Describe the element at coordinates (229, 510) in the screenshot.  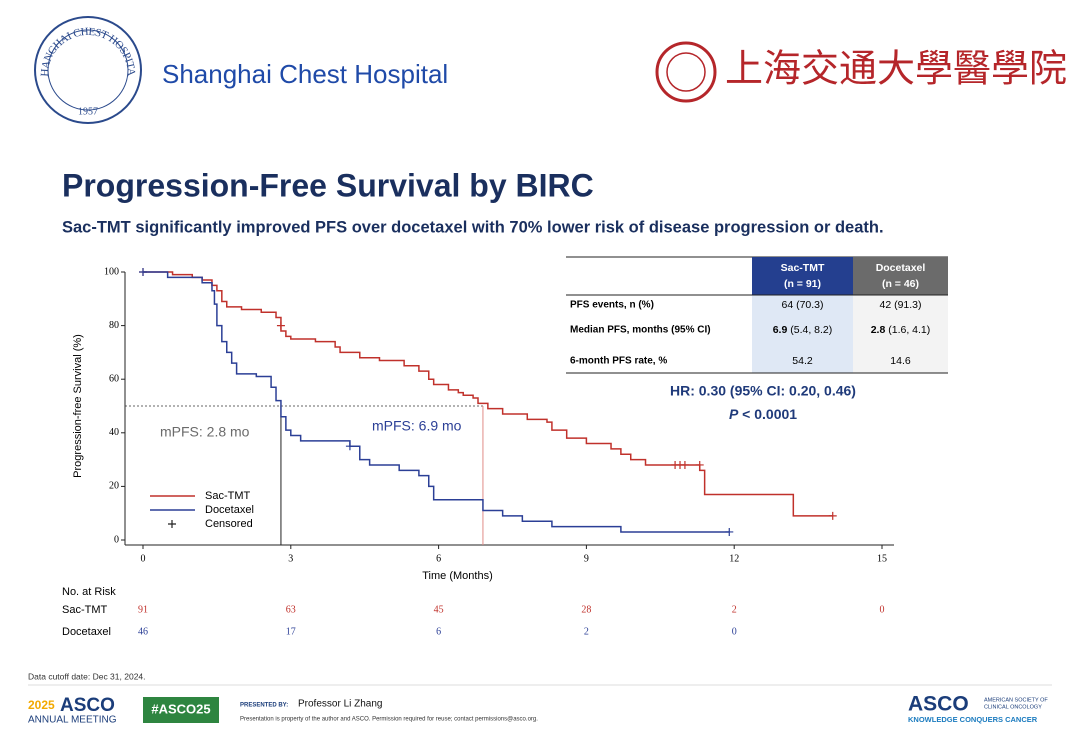
I see `legend-label: Docetaxel` at that location.